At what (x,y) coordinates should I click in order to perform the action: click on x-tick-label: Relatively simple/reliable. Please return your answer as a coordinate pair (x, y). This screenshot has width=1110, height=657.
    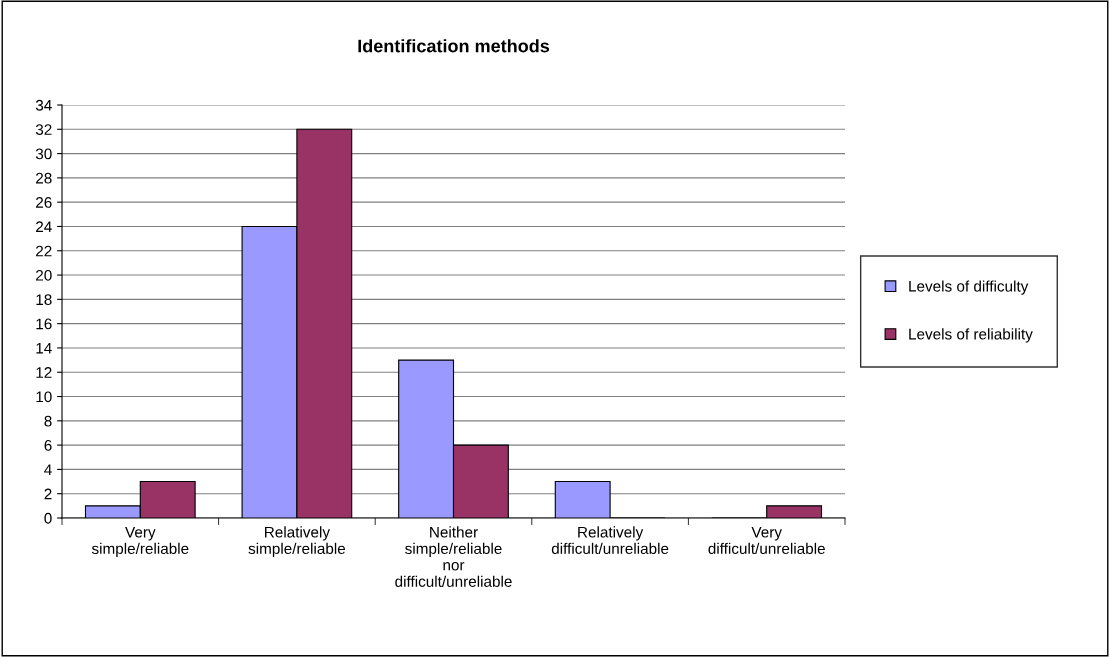
    Looking at the image, I should click on (297, 542).